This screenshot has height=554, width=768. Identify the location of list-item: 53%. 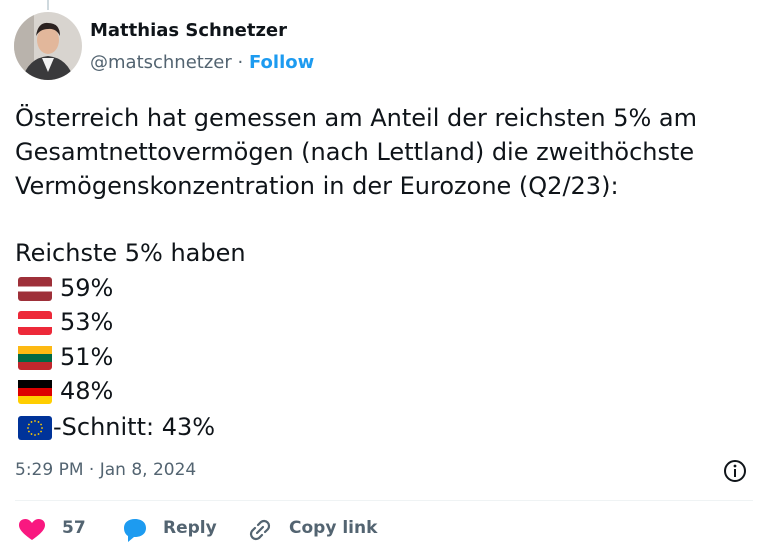
(87, 322).